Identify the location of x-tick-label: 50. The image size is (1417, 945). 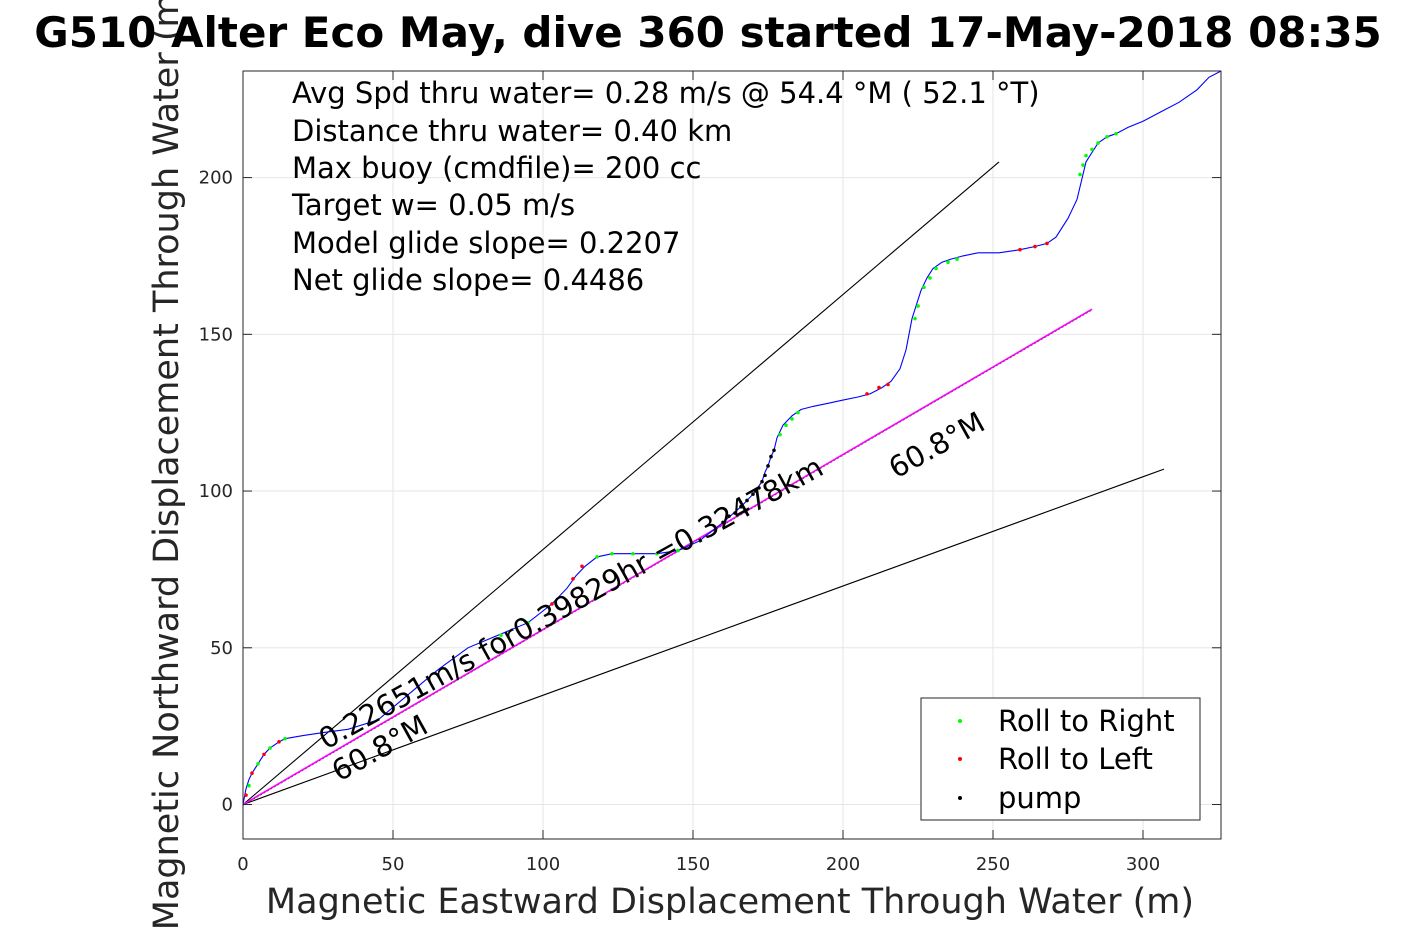
(393, 864).